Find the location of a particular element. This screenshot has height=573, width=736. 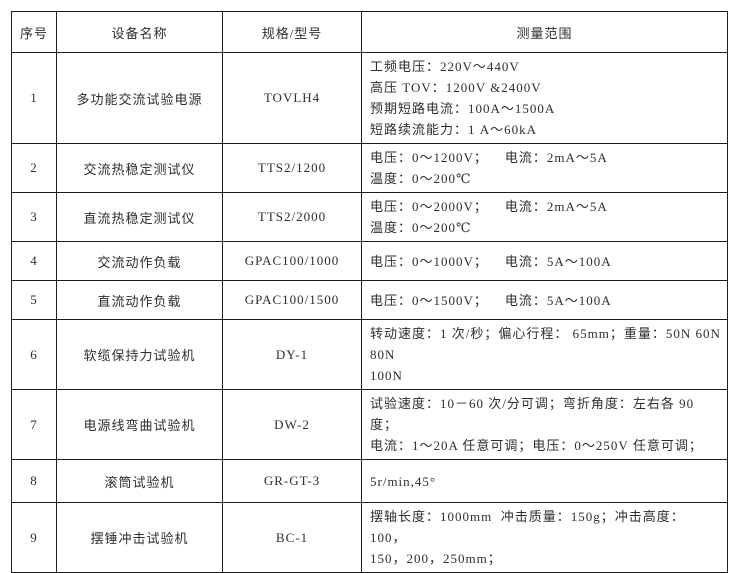

equipment-name: 软缆保持力试验机 is located at coordinates (139, 354).